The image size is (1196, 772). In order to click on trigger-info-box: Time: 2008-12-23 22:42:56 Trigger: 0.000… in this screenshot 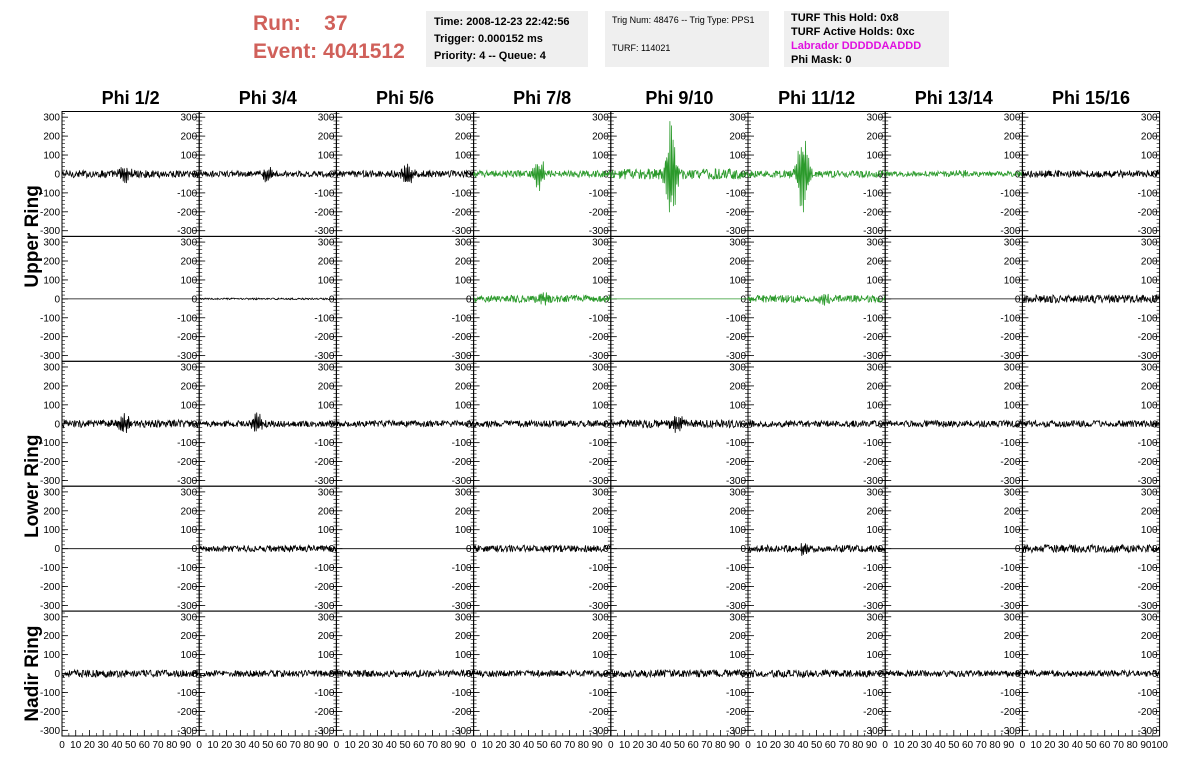, I will do `click(507, 39)`.